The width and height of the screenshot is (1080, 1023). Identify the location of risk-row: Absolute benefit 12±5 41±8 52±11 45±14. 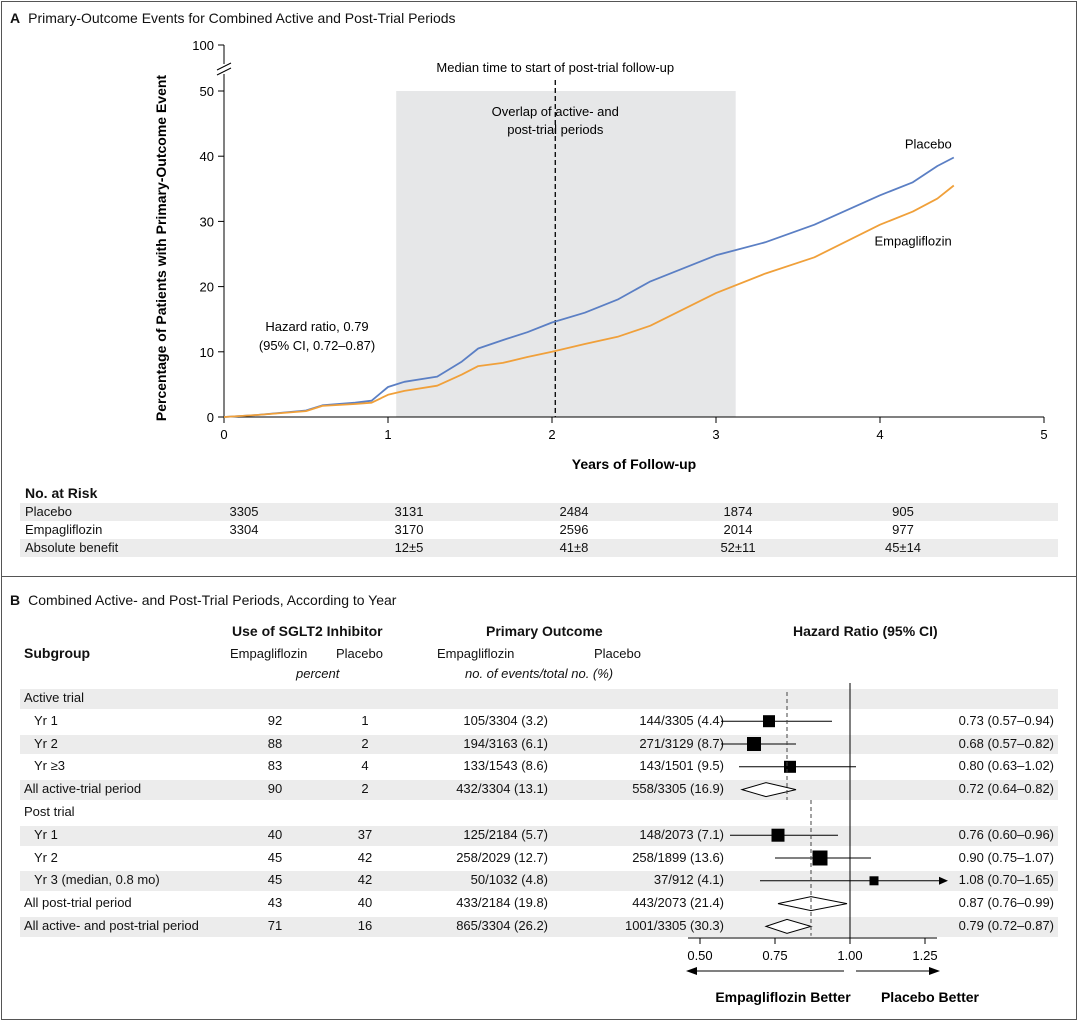
(539, 548).